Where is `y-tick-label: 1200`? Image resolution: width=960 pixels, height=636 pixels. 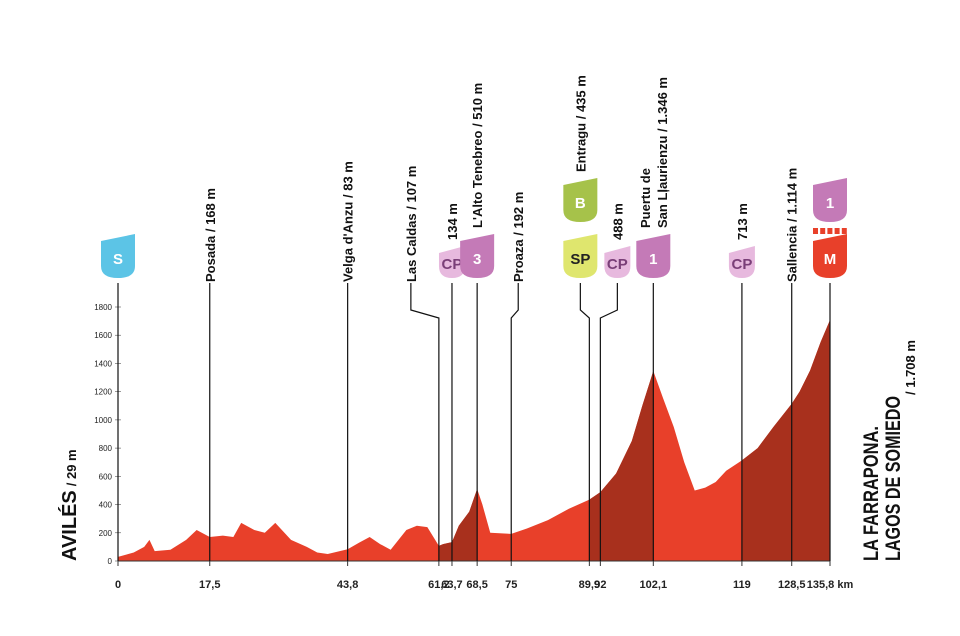
y-tick-label: 1200 is located at coordinates (103, 392).